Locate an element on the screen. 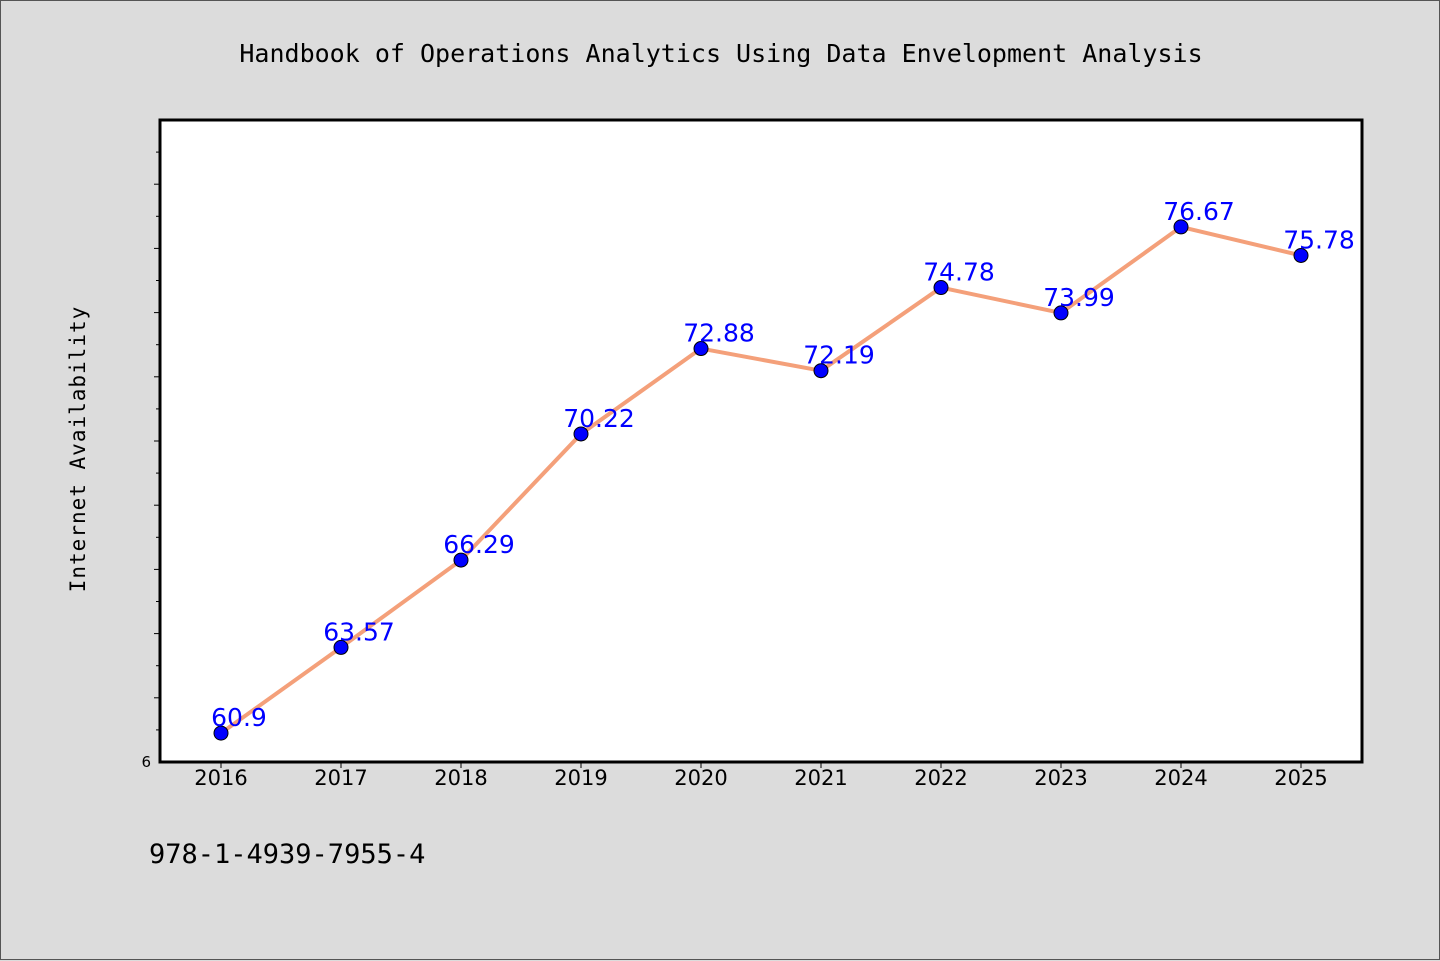 This screenshot has height=961, width=1440. data-label: 66.29 is located at coordinates (479, 544).